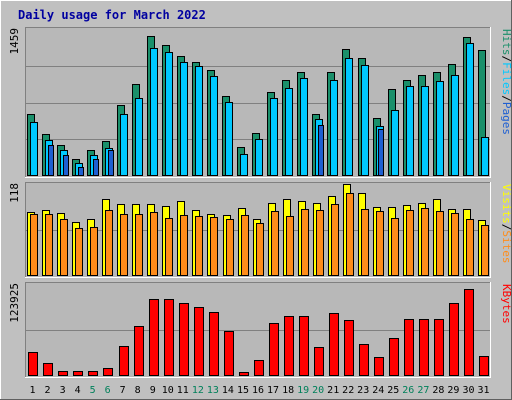  I want to click on x-tick-day-26: 26, so click(408, 390).